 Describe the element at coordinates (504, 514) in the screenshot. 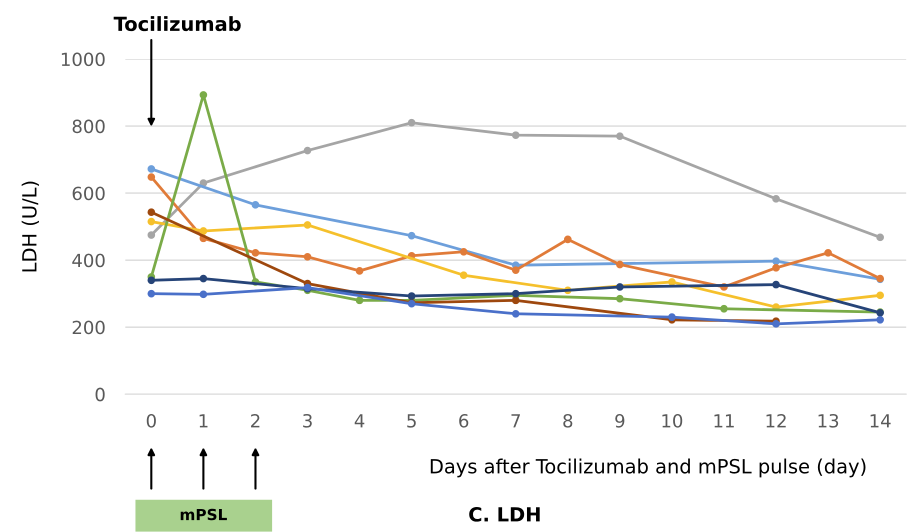

I see `text: C. LDH` at that location.